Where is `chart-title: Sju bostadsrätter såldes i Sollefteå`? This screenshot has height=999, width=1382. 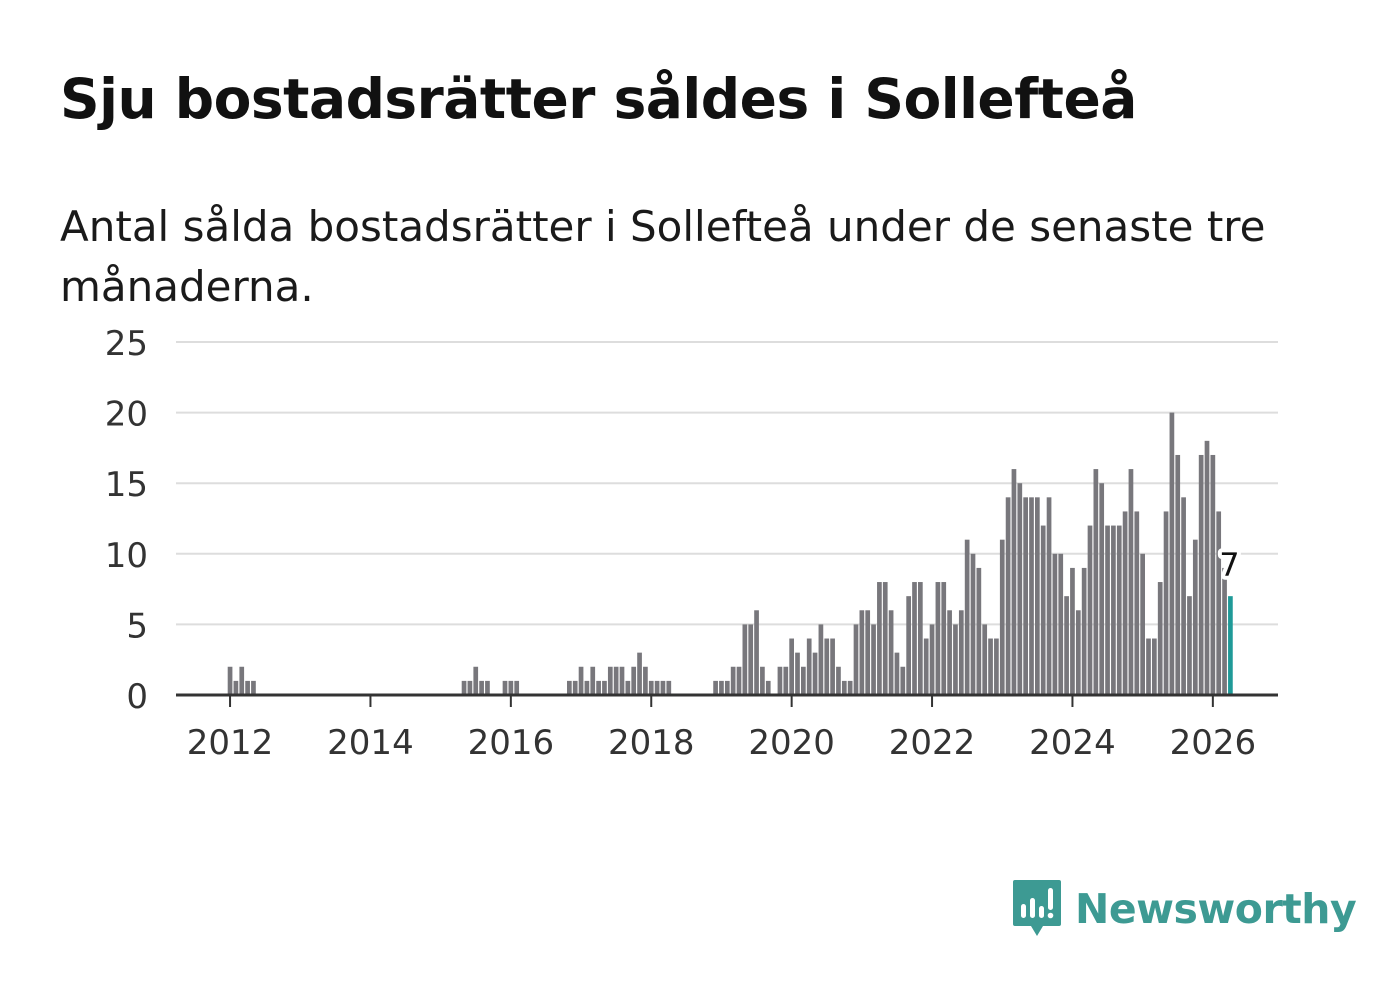
chart-title: Sju bostadsrätter såldes i Sollefteå is located at coordinates (598, 99).